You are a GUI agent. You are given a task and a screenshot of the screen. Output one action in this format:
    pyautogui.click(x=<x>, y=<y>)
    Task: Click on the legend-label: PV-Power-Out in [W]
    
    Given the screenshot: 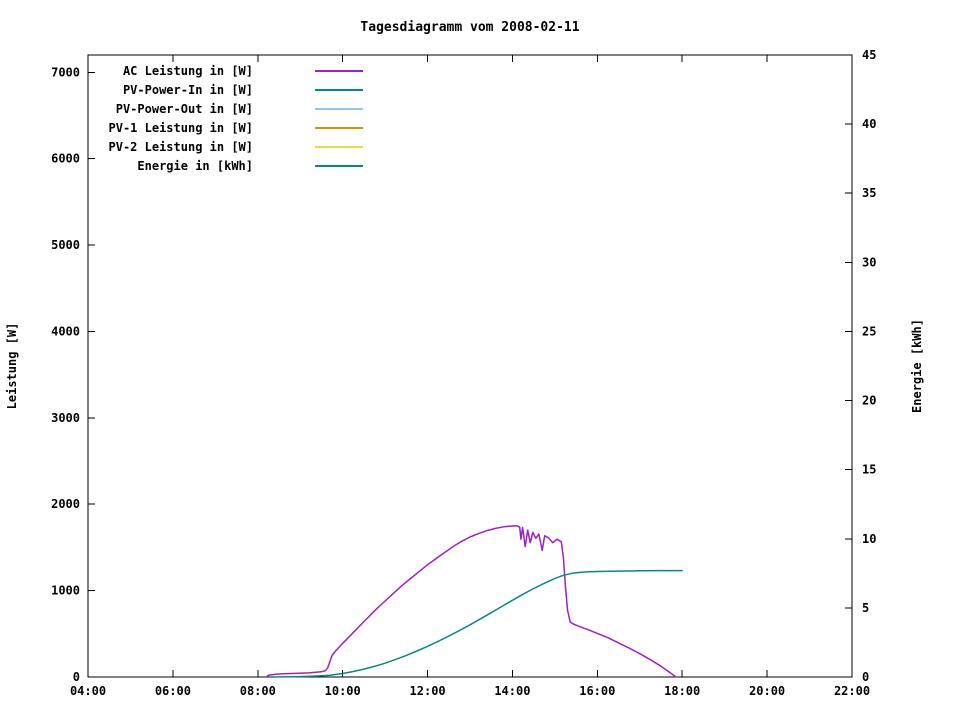 What is the action you would take?
    pyautogui.click(x=184, y=109)
    